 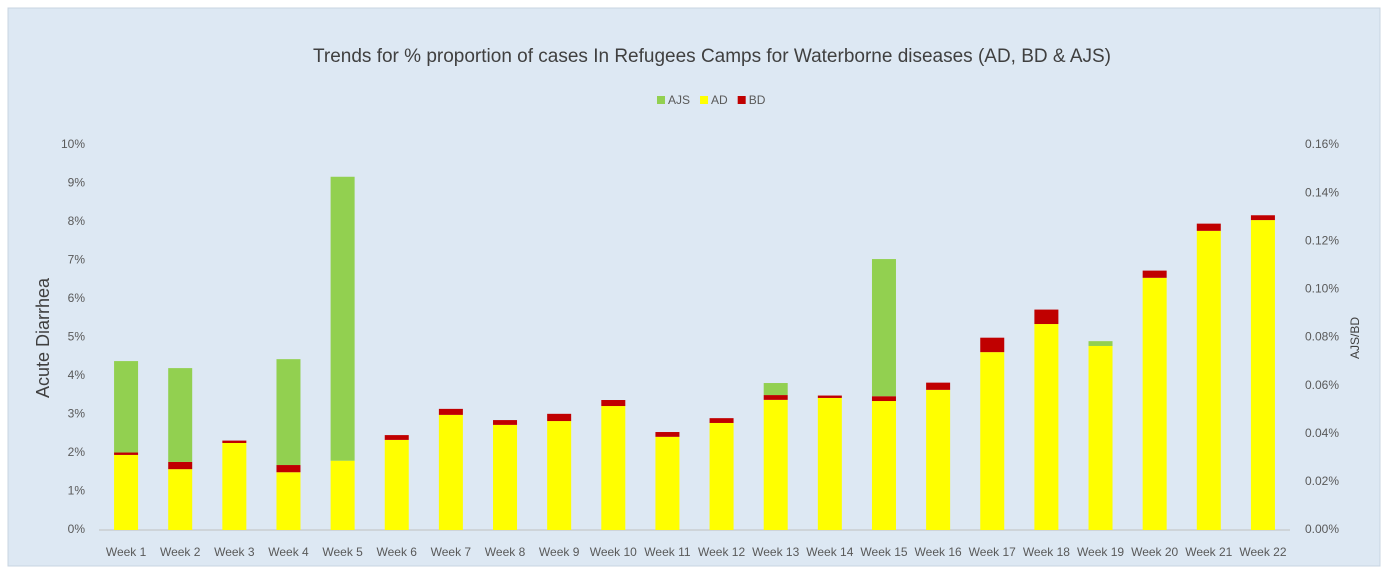 I want to click on x-tick-label: Week 18, so click(x=1046, y=552).